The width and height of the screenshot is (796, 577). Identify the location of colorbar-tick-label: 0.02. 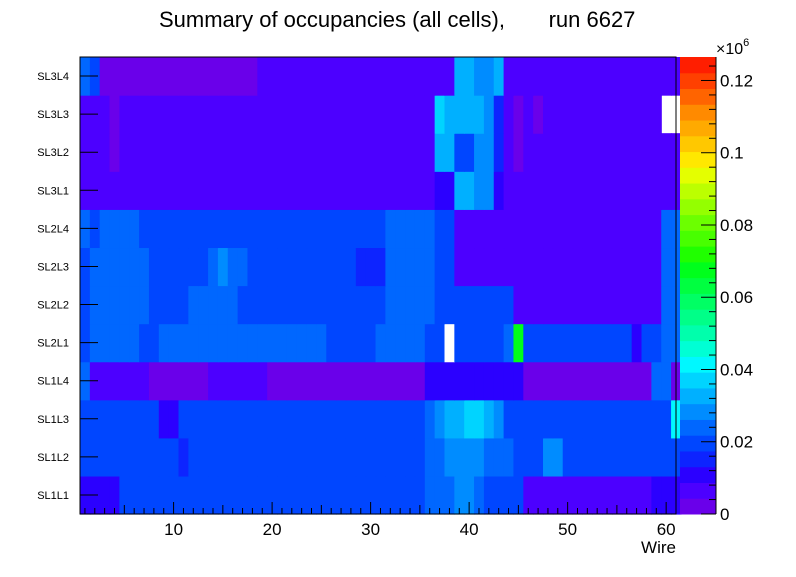
(736, 442).